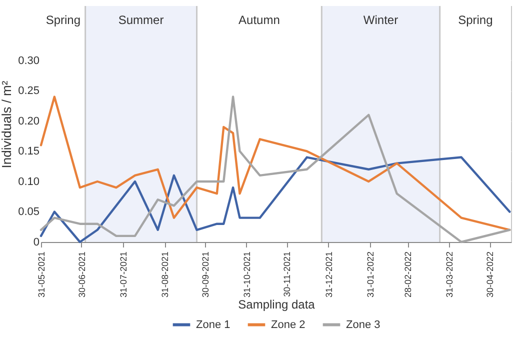  I want to click on x-tick-label: 28-02-2022, so click(408, 275).